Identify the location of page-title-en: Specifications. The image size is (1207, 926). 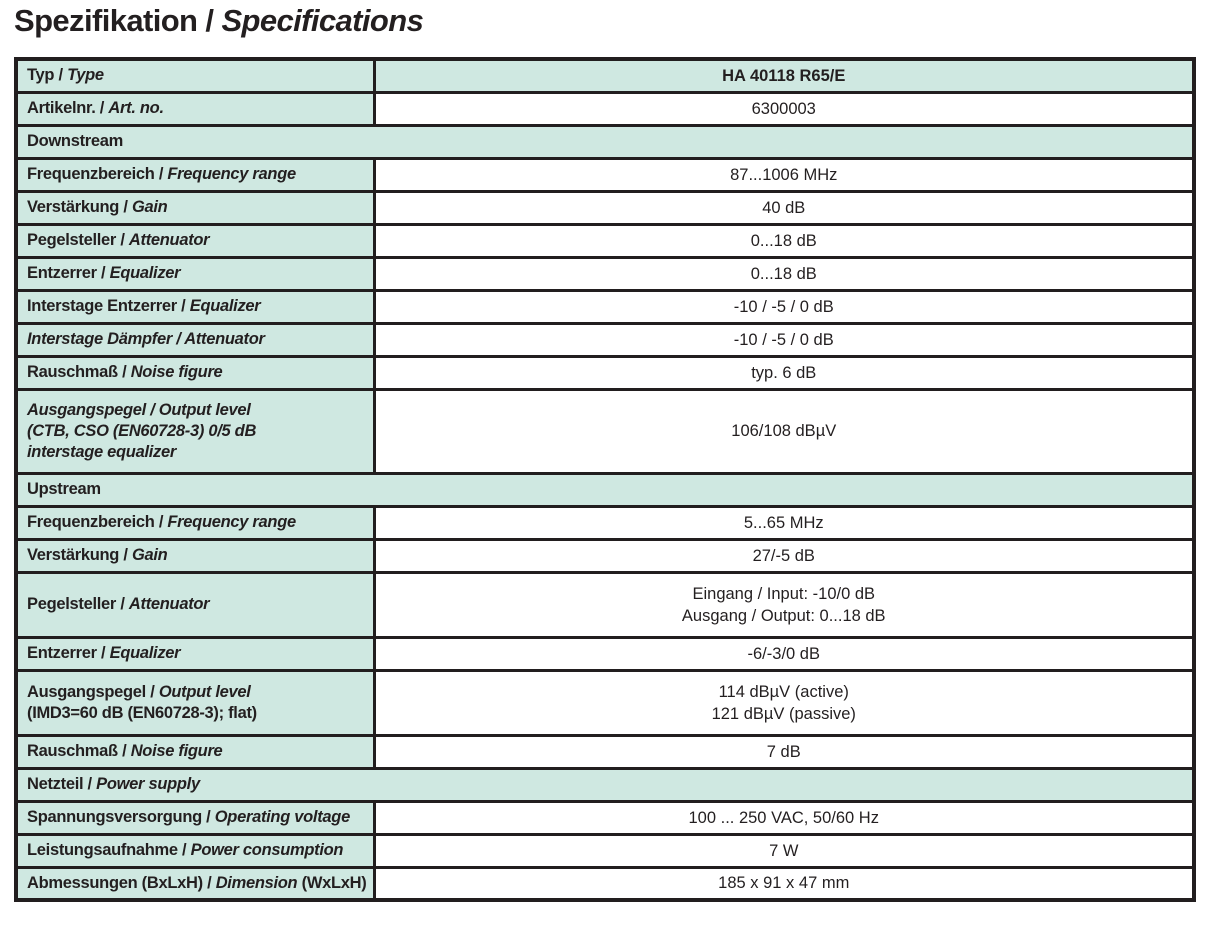
(322, 20).